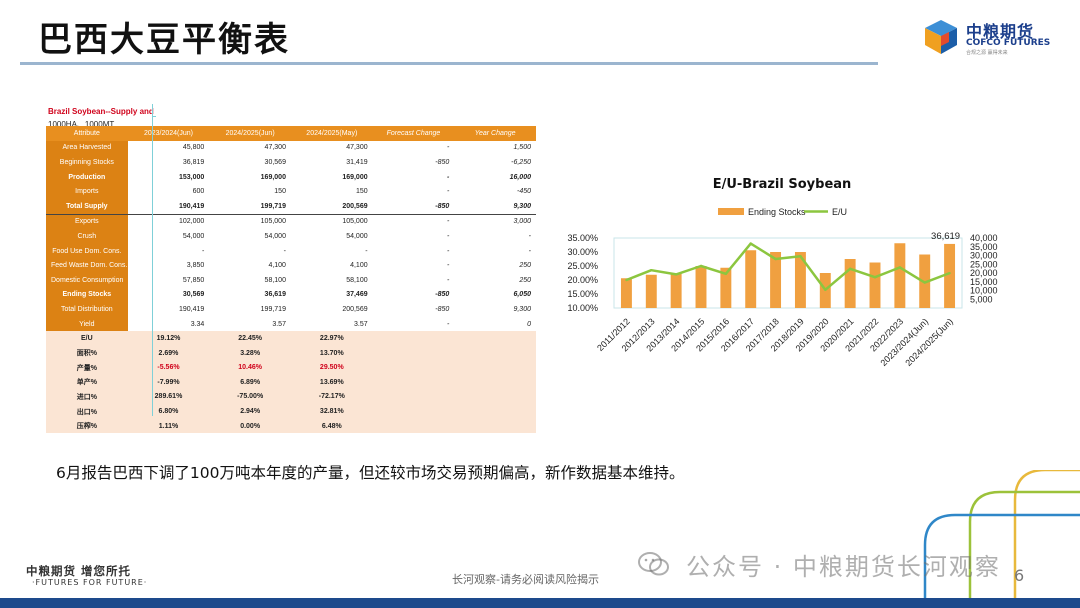 The width and height of the screenshot is (1080, 608). I want to click on table-cell: -72.17%, so click(331, 397).